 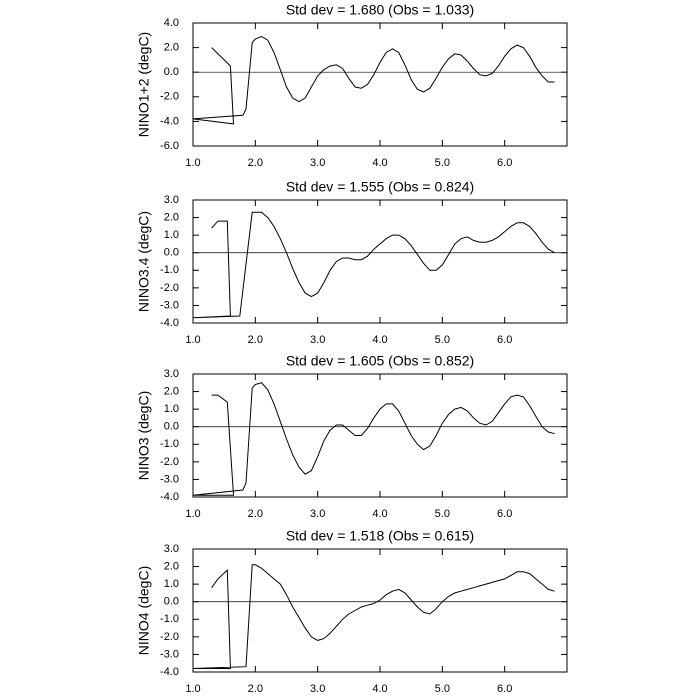 What do you see at coordinates (380, 536) in the screenshot?
I see `panel-title: Std dev = 1.518 (Obs = 0.615)` at bounding box center [380, 536].